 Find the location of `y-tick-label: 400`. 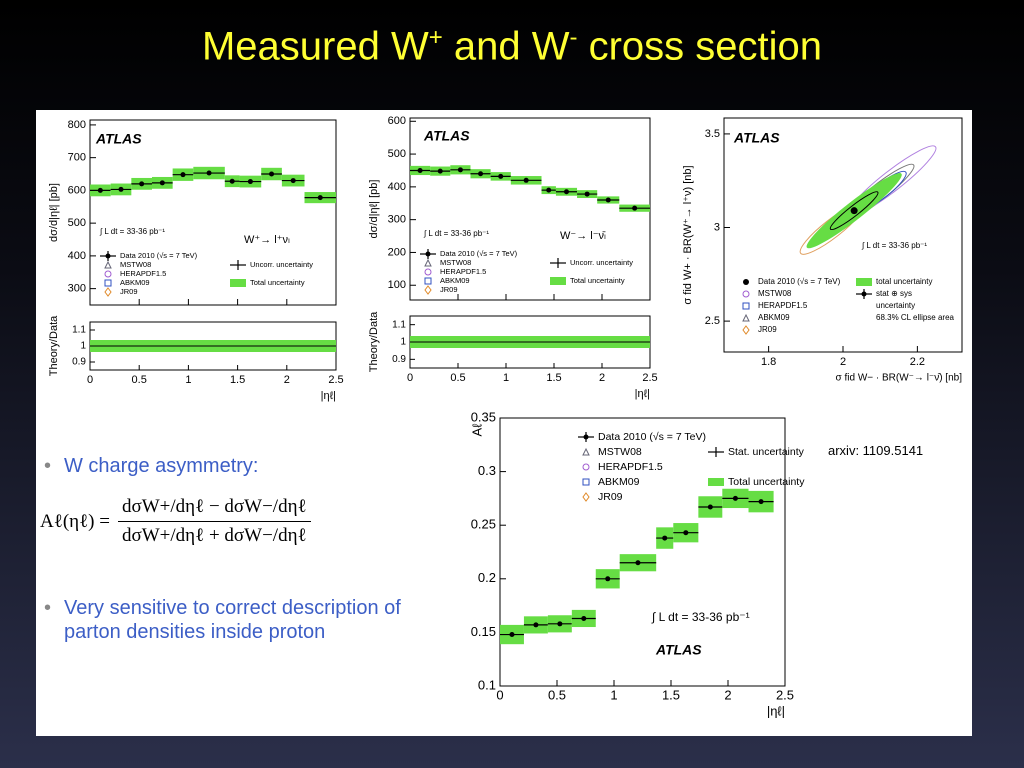

y-tick-label: 400 is located at coordinates (77, 256).